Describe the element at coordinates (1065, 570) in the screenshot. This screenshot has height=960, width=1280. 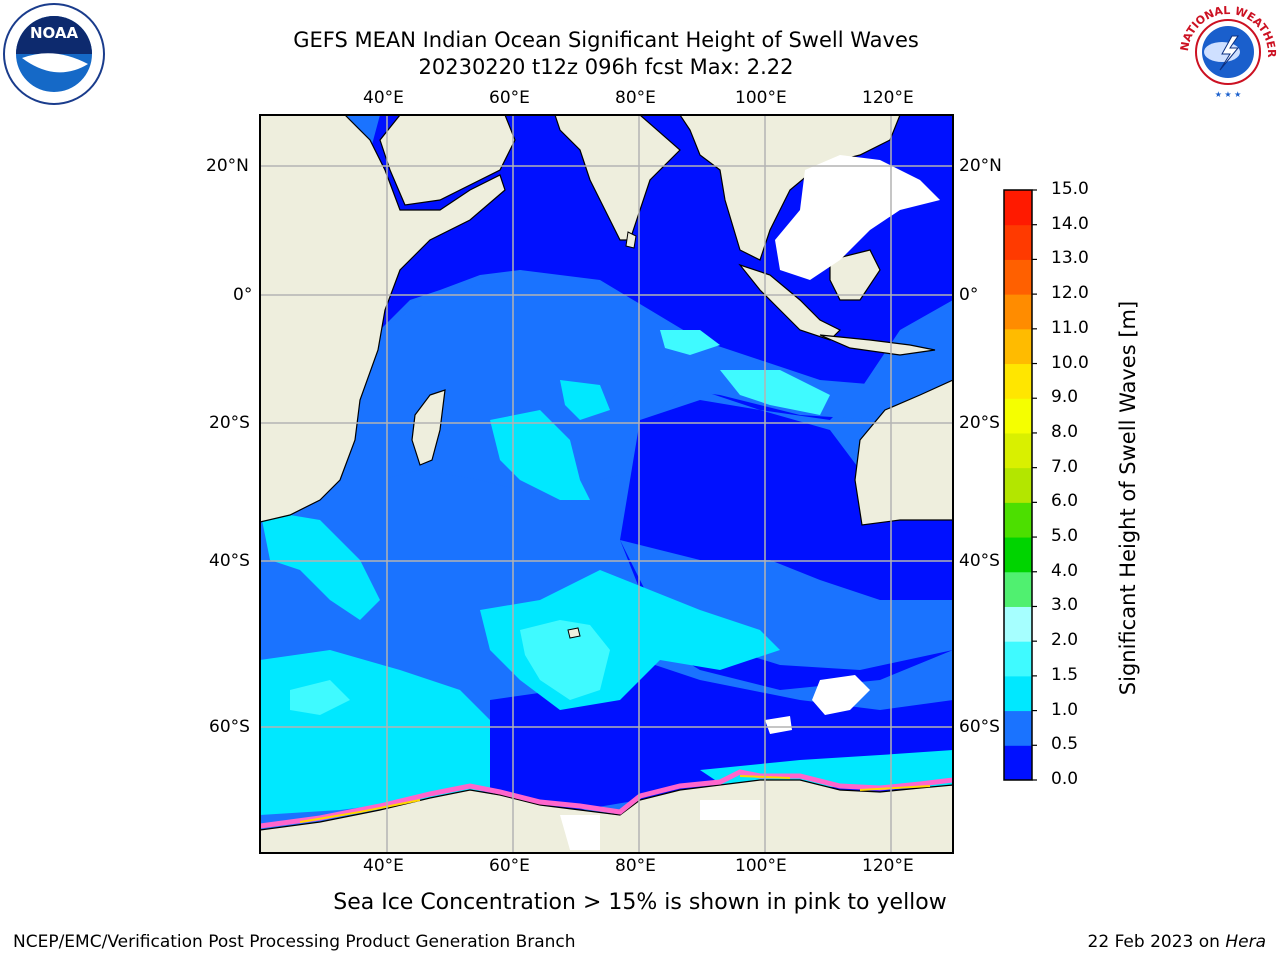
I see `colorbar-tick-label: 4.0` at that location.